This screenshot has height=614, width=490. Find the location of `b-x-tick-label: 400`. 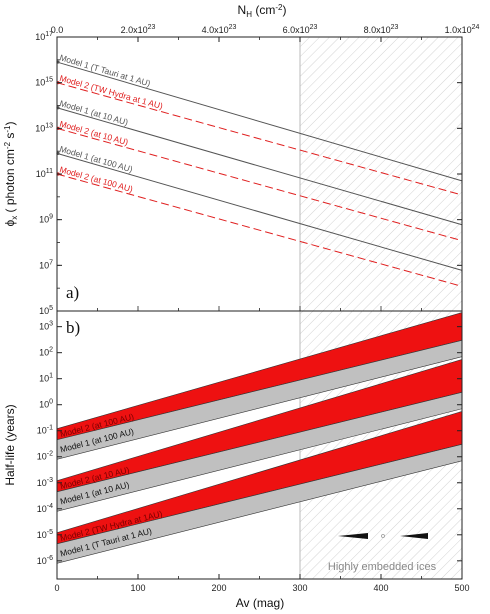

b-x-tick-label: 400 is located at coordinates (380, 588).